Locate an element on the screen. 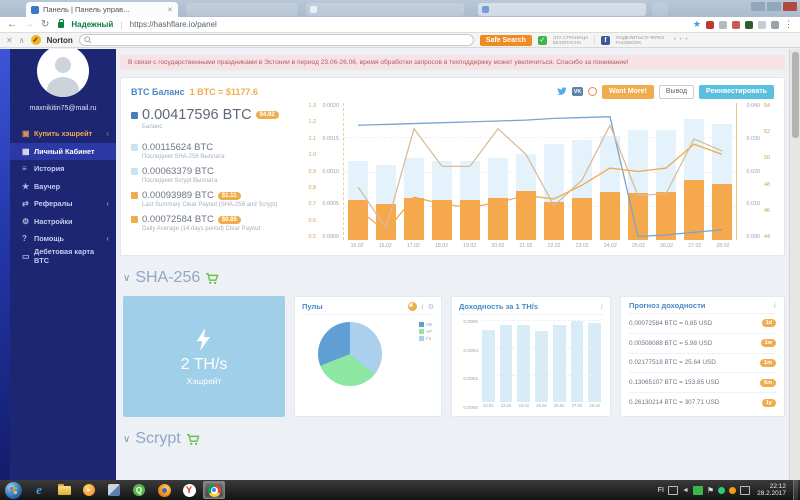 This screenshot has height=500, width=800. x-label: 28.02 is located at coordinates (723, 245).